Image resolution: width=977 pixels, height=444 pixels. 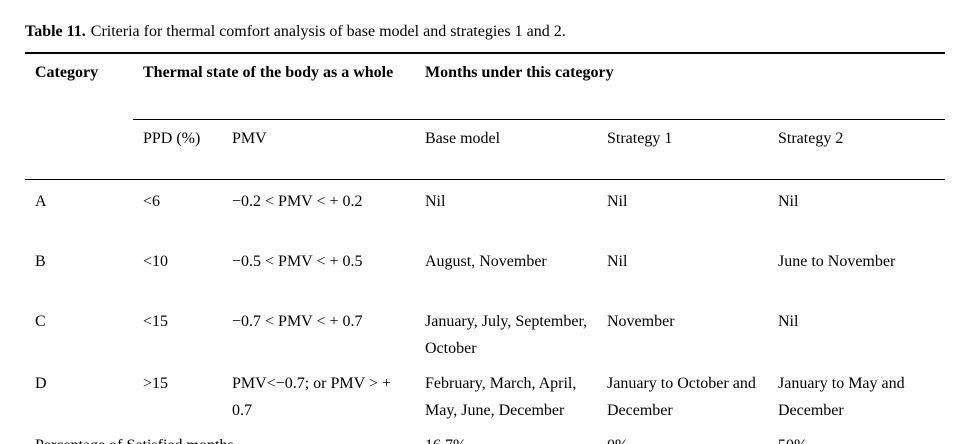 I want to click on cell-ppd: <10, so click(x=156, y=261).